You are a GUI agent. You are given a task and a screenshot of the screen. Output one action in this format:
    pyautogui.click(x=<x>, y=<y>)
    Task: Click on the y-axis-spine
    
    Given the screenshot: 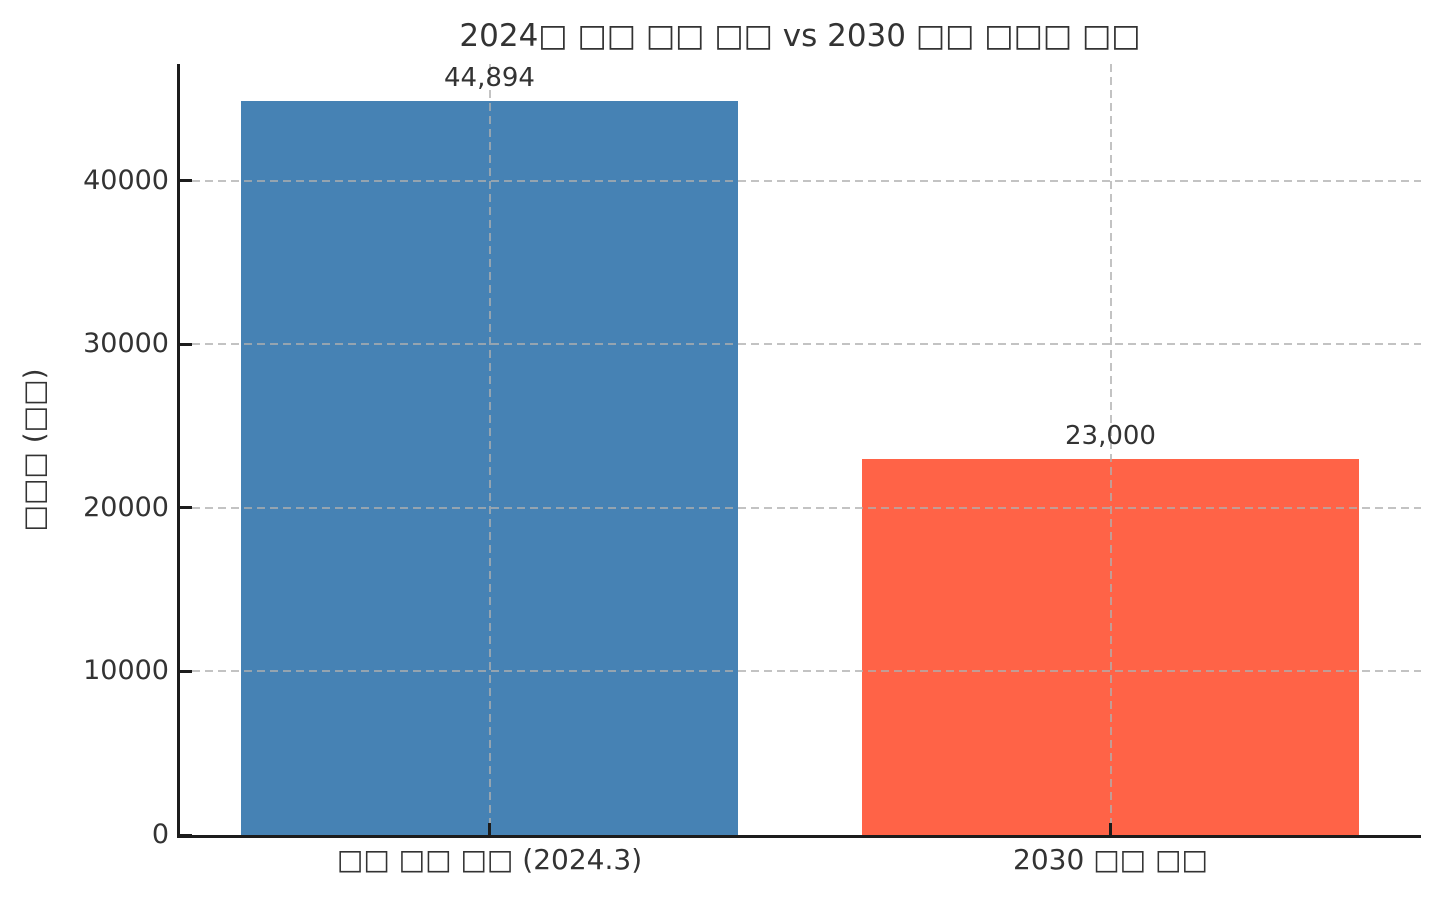 What is the action you would take?
    pyautogui.click(x=178, y=451)
    